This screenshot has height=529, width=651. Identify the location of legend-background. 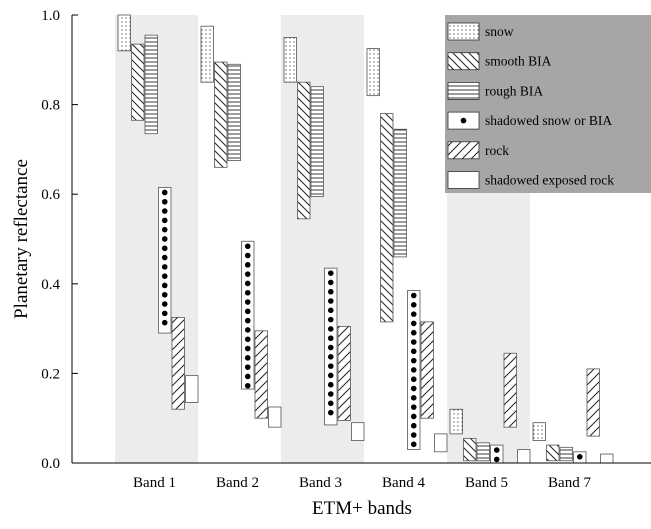
(548, 104).